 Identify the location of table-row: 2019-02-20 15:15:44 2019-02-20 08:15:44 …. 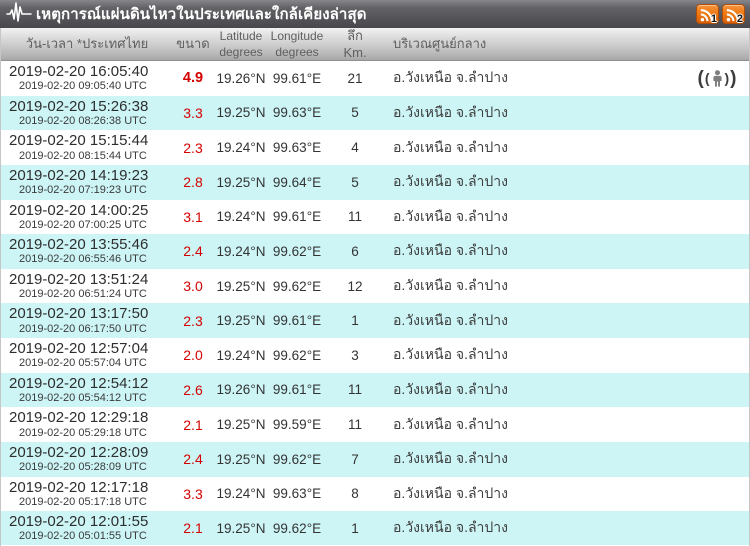
(375, 147).